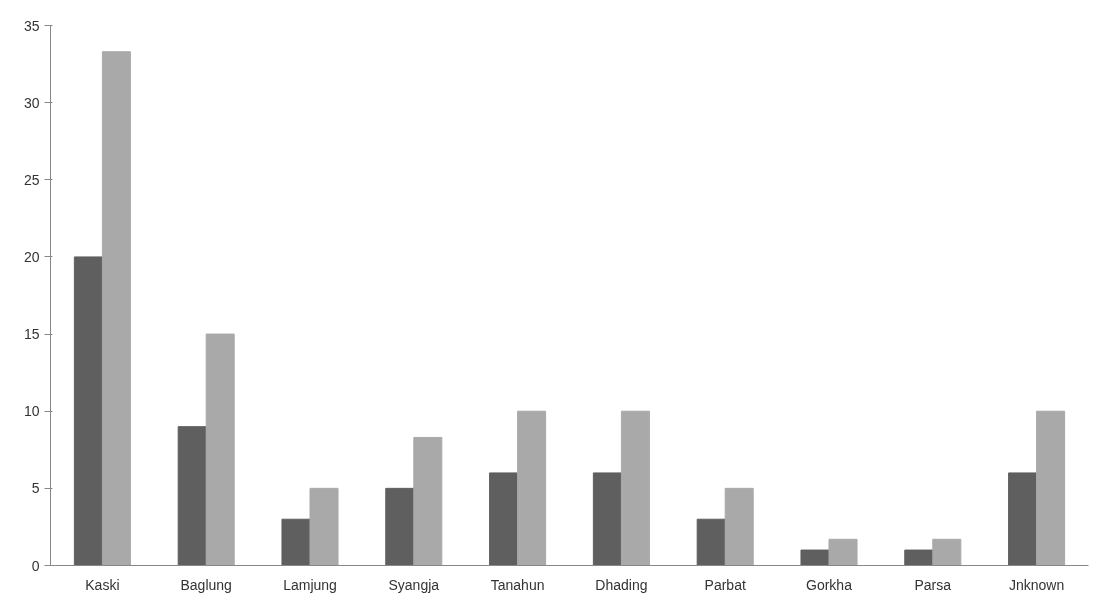 This screenshot has width=1108, height=603. Describe the element at coordinates (310, 584) in the screenshot. I see `x-tick-label: Lamjung` at that location.